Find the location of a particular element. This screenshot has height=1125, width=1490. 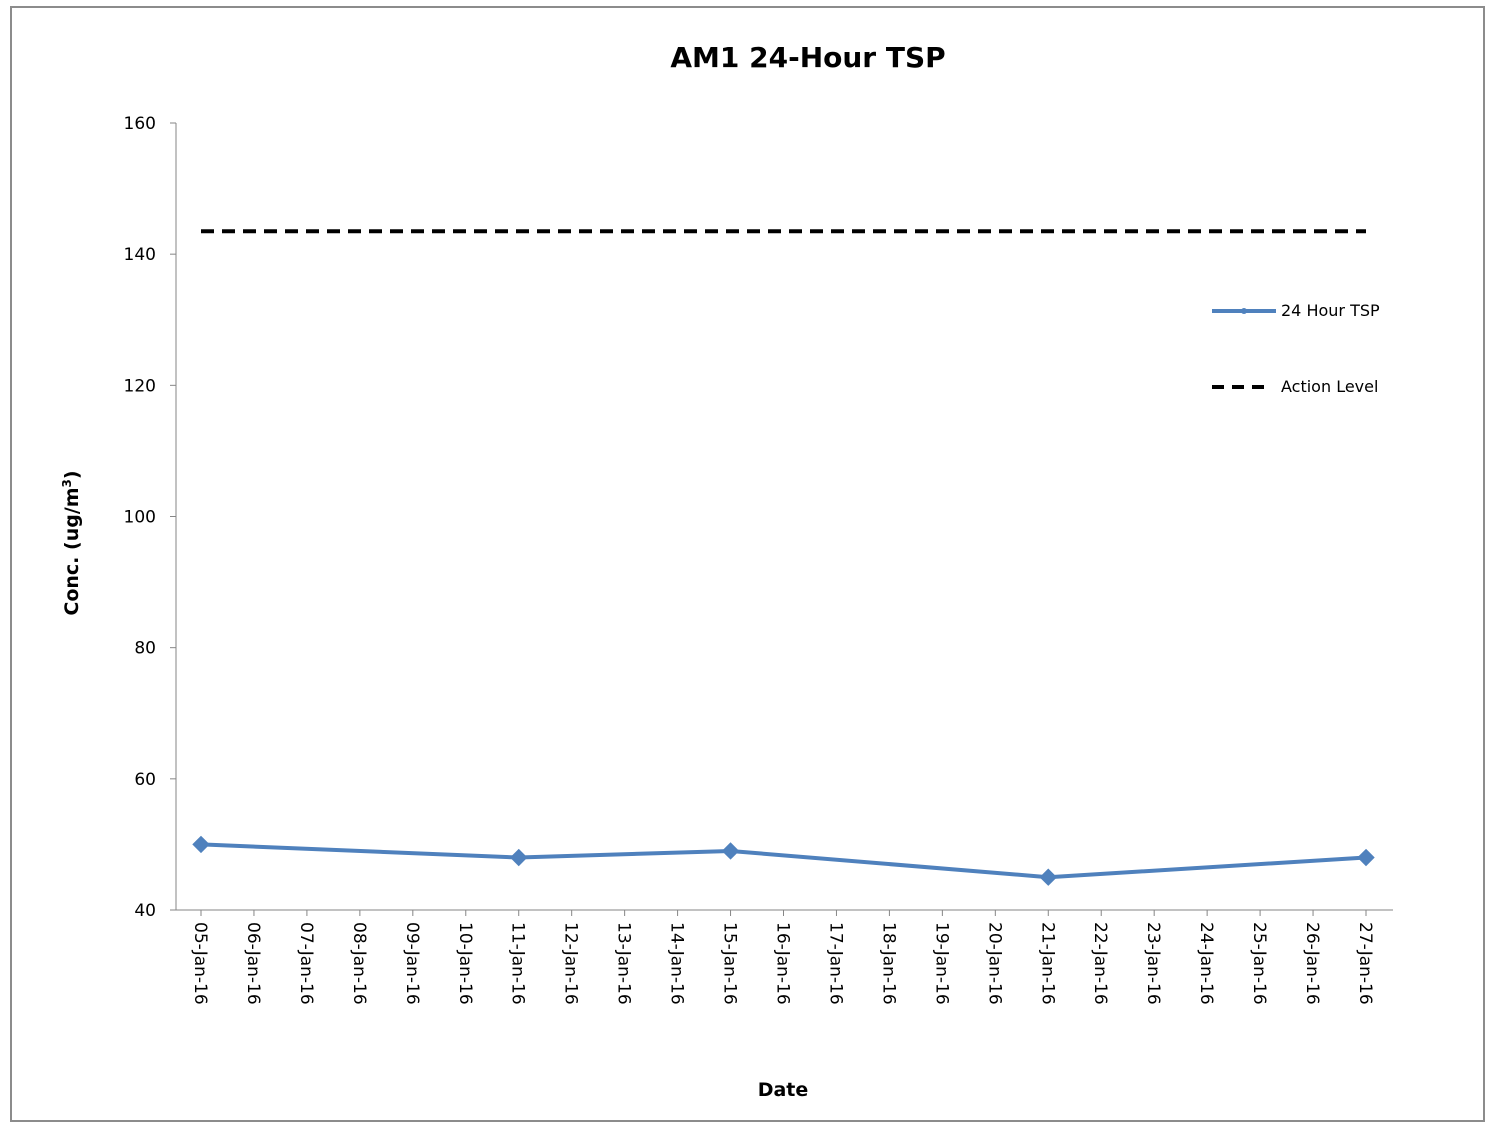

x-tick-label: 20-Jan-16 is located at coordinates (994, 963).